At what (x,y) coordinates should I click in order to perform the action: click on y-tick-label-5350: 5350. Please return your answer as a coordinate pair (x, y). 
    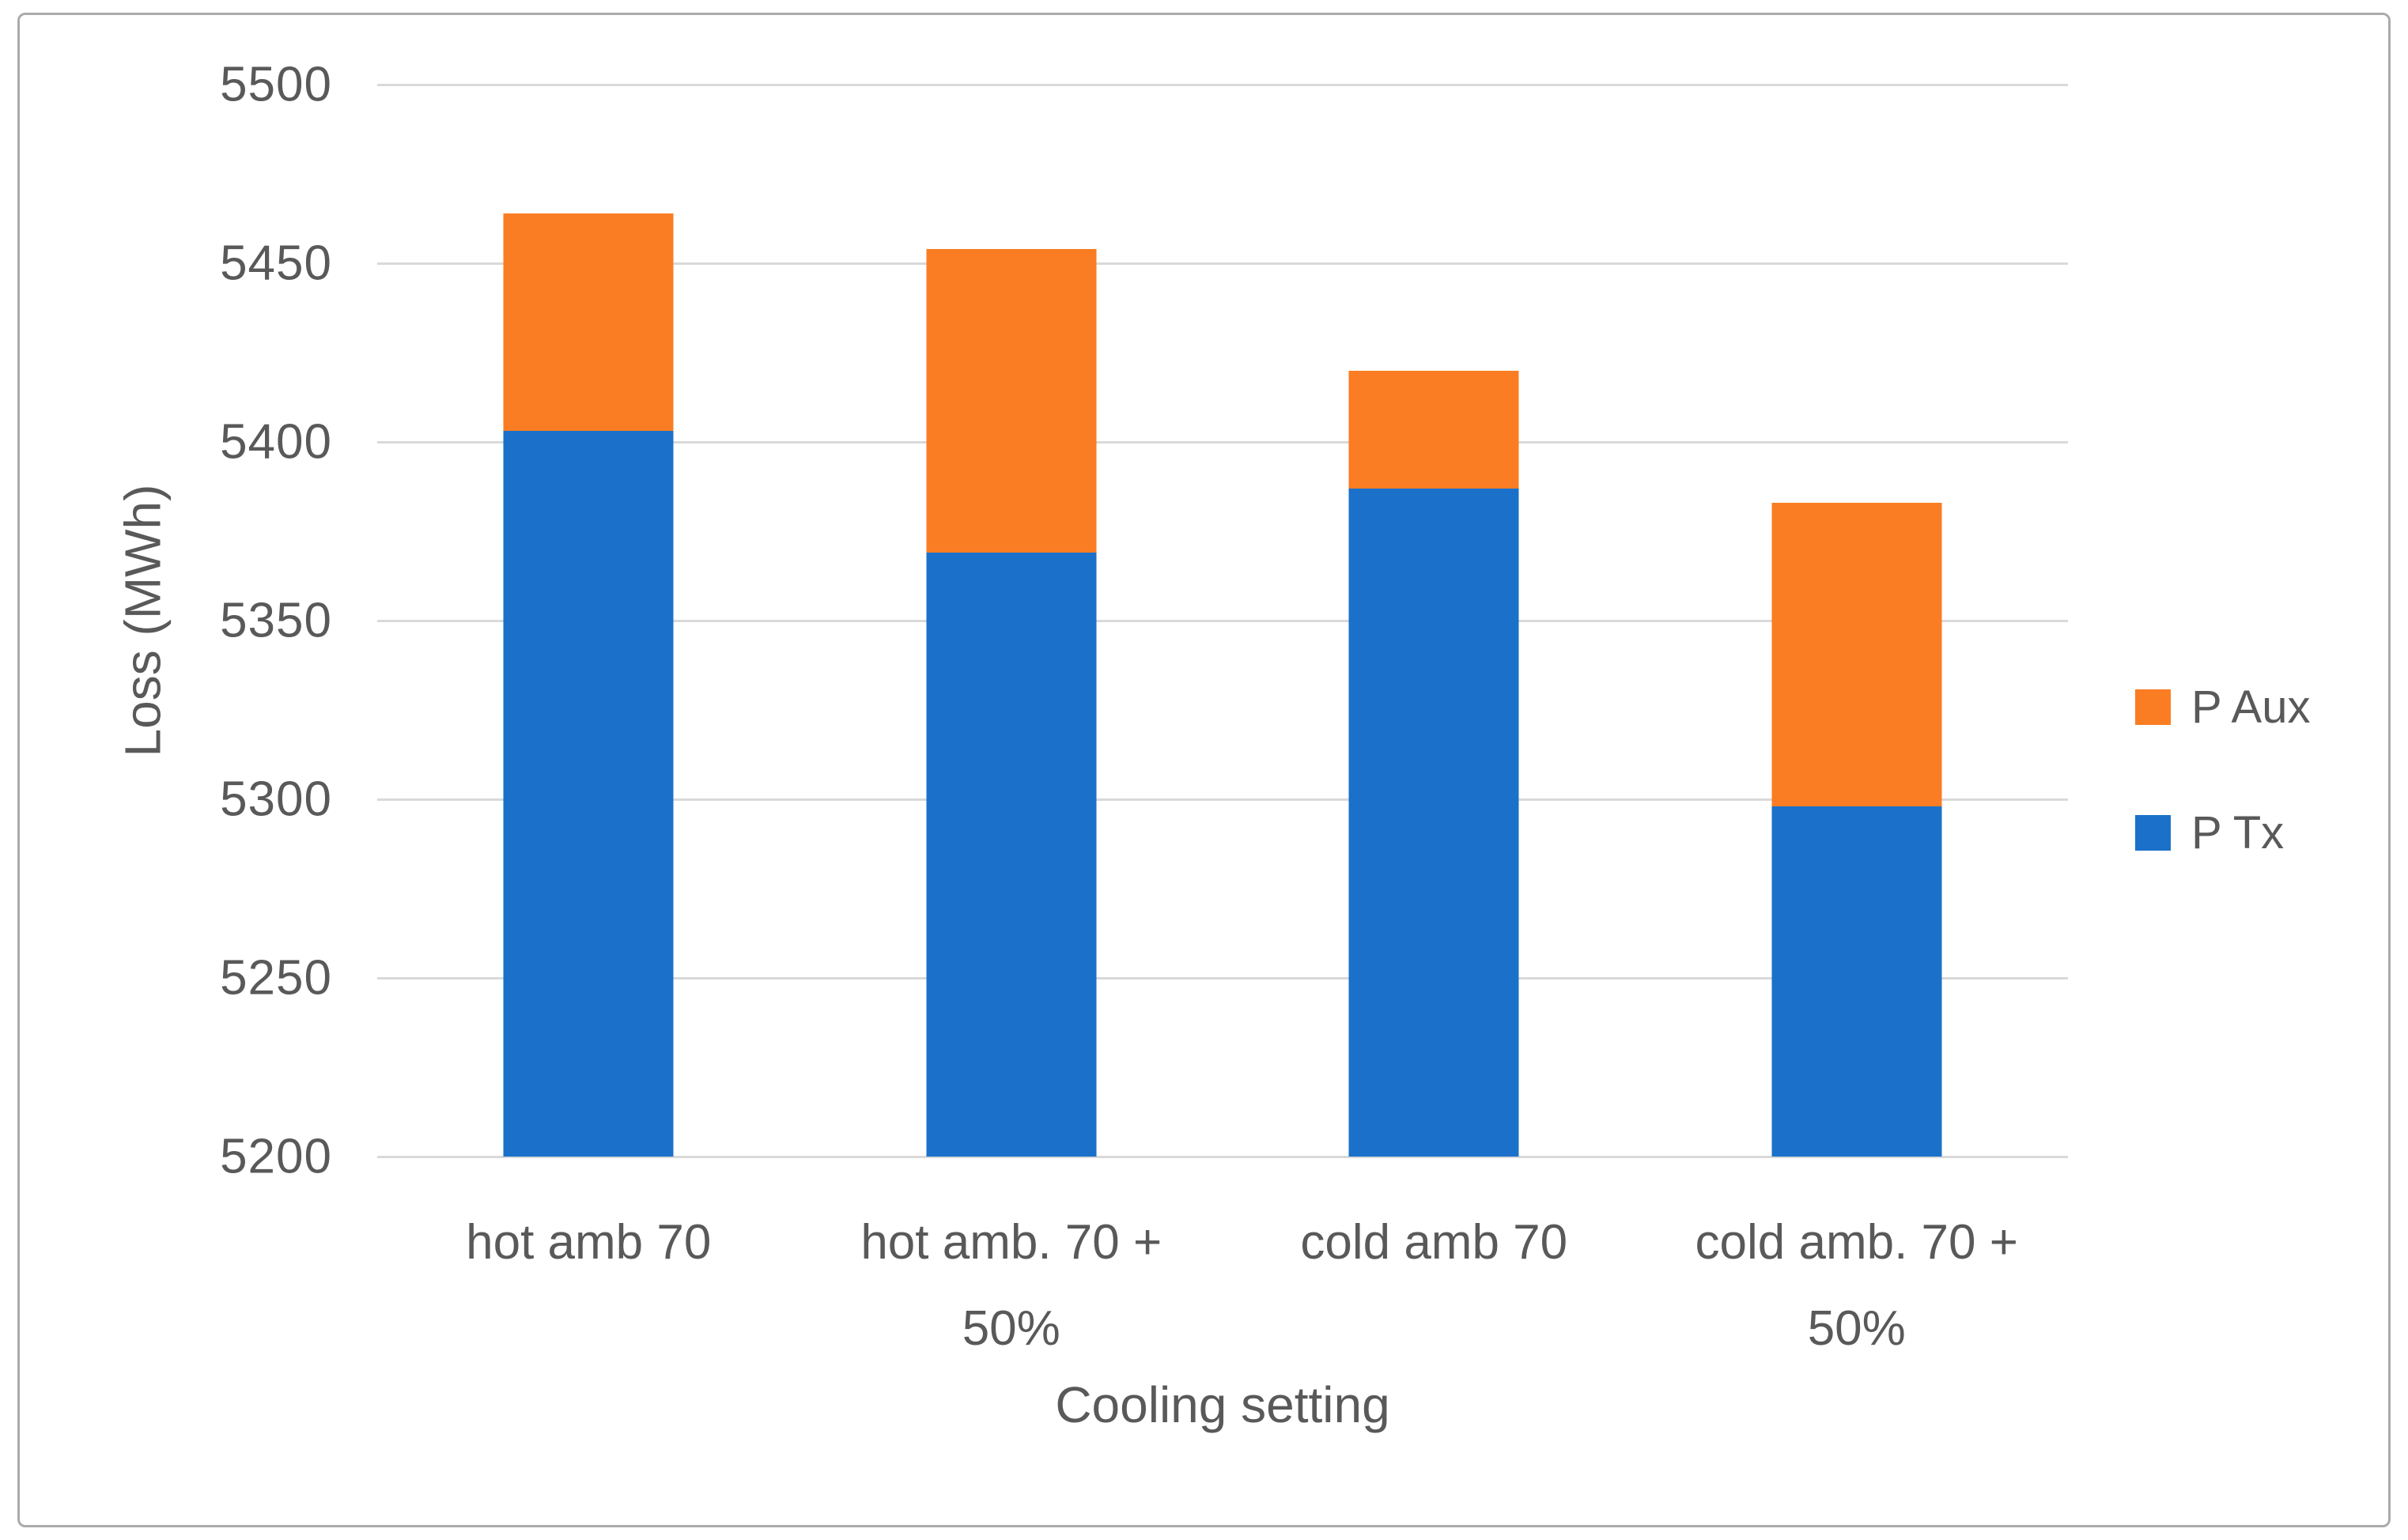
    Looking at the image, I should click on (276, 620).